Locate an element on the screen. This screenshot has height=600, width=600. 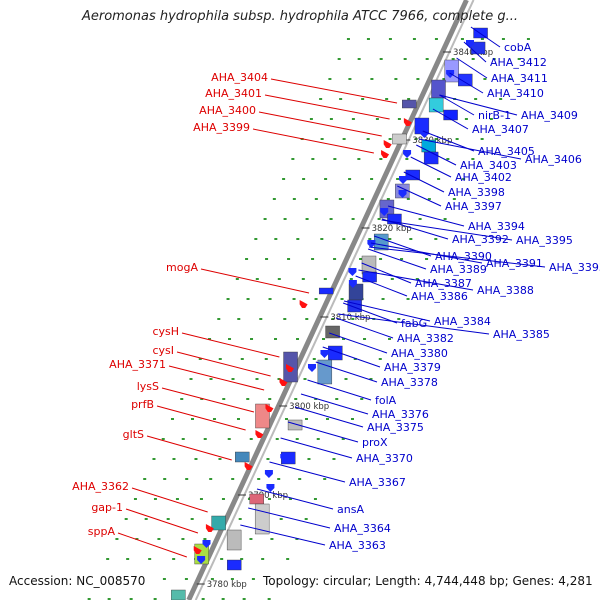
left-gene-label: lysS is located at coordinates (148, 386).